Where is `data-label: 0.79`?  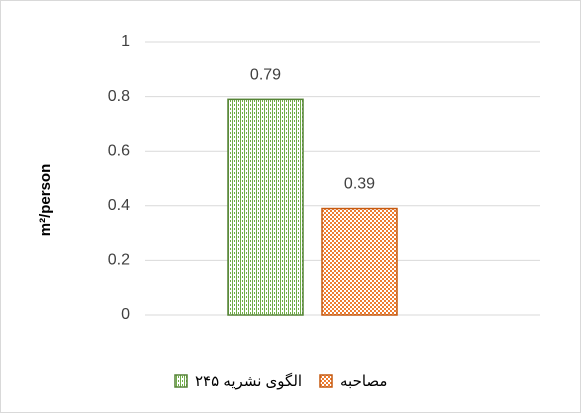 data-label: 0.79 is located at coordinates (265, 75).